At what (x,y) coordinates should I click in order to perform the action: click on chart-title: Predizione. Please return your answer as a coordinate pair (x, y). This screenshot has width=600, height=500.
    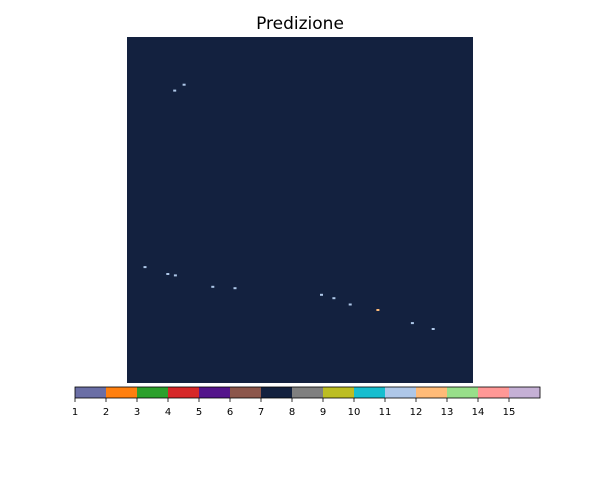
    Looking at the image, I should click on (300, 24).